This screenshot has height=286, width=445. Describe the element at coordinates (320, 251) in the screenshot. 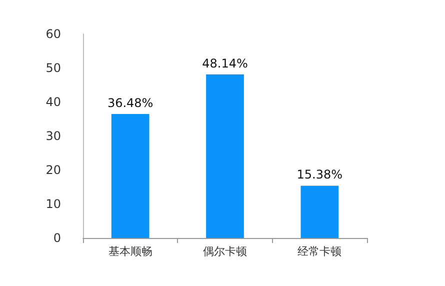

I see `x-tick-label: 经常卡顿` at that location.